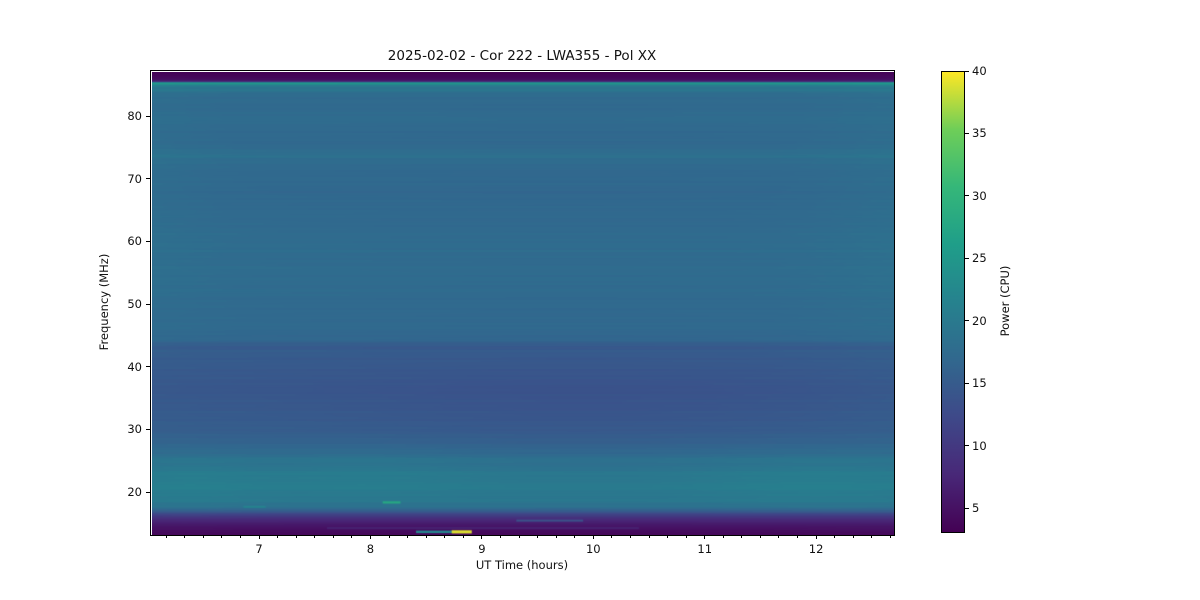 The height and width of the screenshot is (600, 1200). What do you see at coordinates (134, 304) in the screenshot?
I see `y-tick-label: 50` at bounding box center [134, 304].